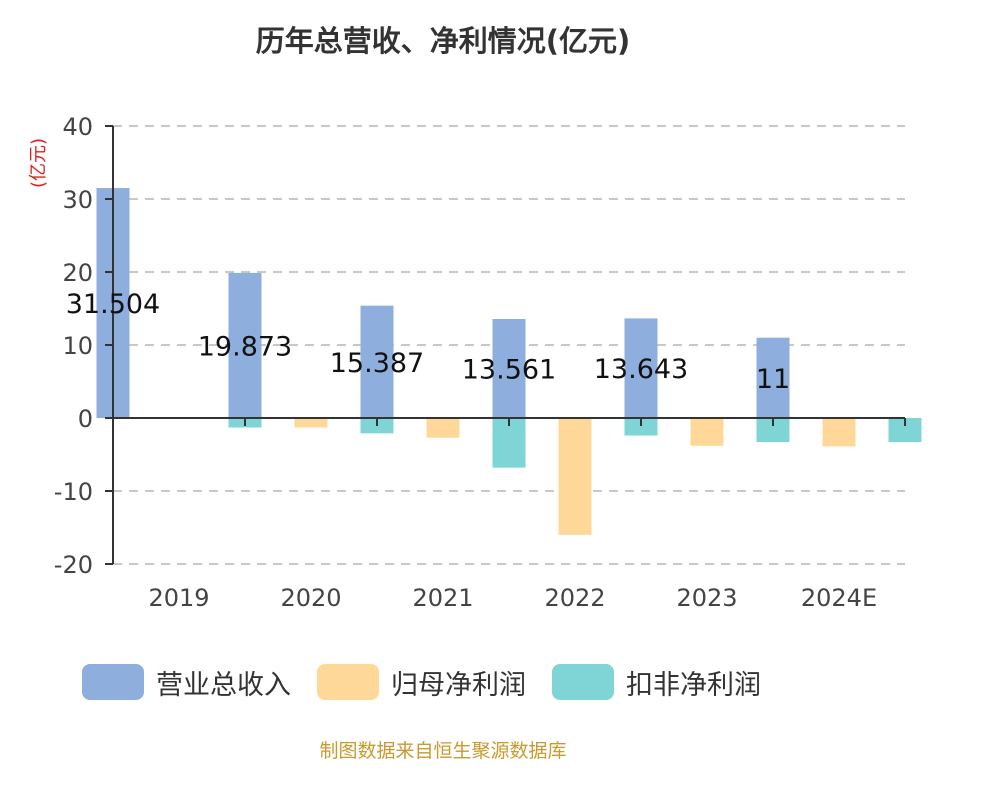 The image size is (998, 792). I want to click on legend-item-0: 营业总收入, so click(186, 682).